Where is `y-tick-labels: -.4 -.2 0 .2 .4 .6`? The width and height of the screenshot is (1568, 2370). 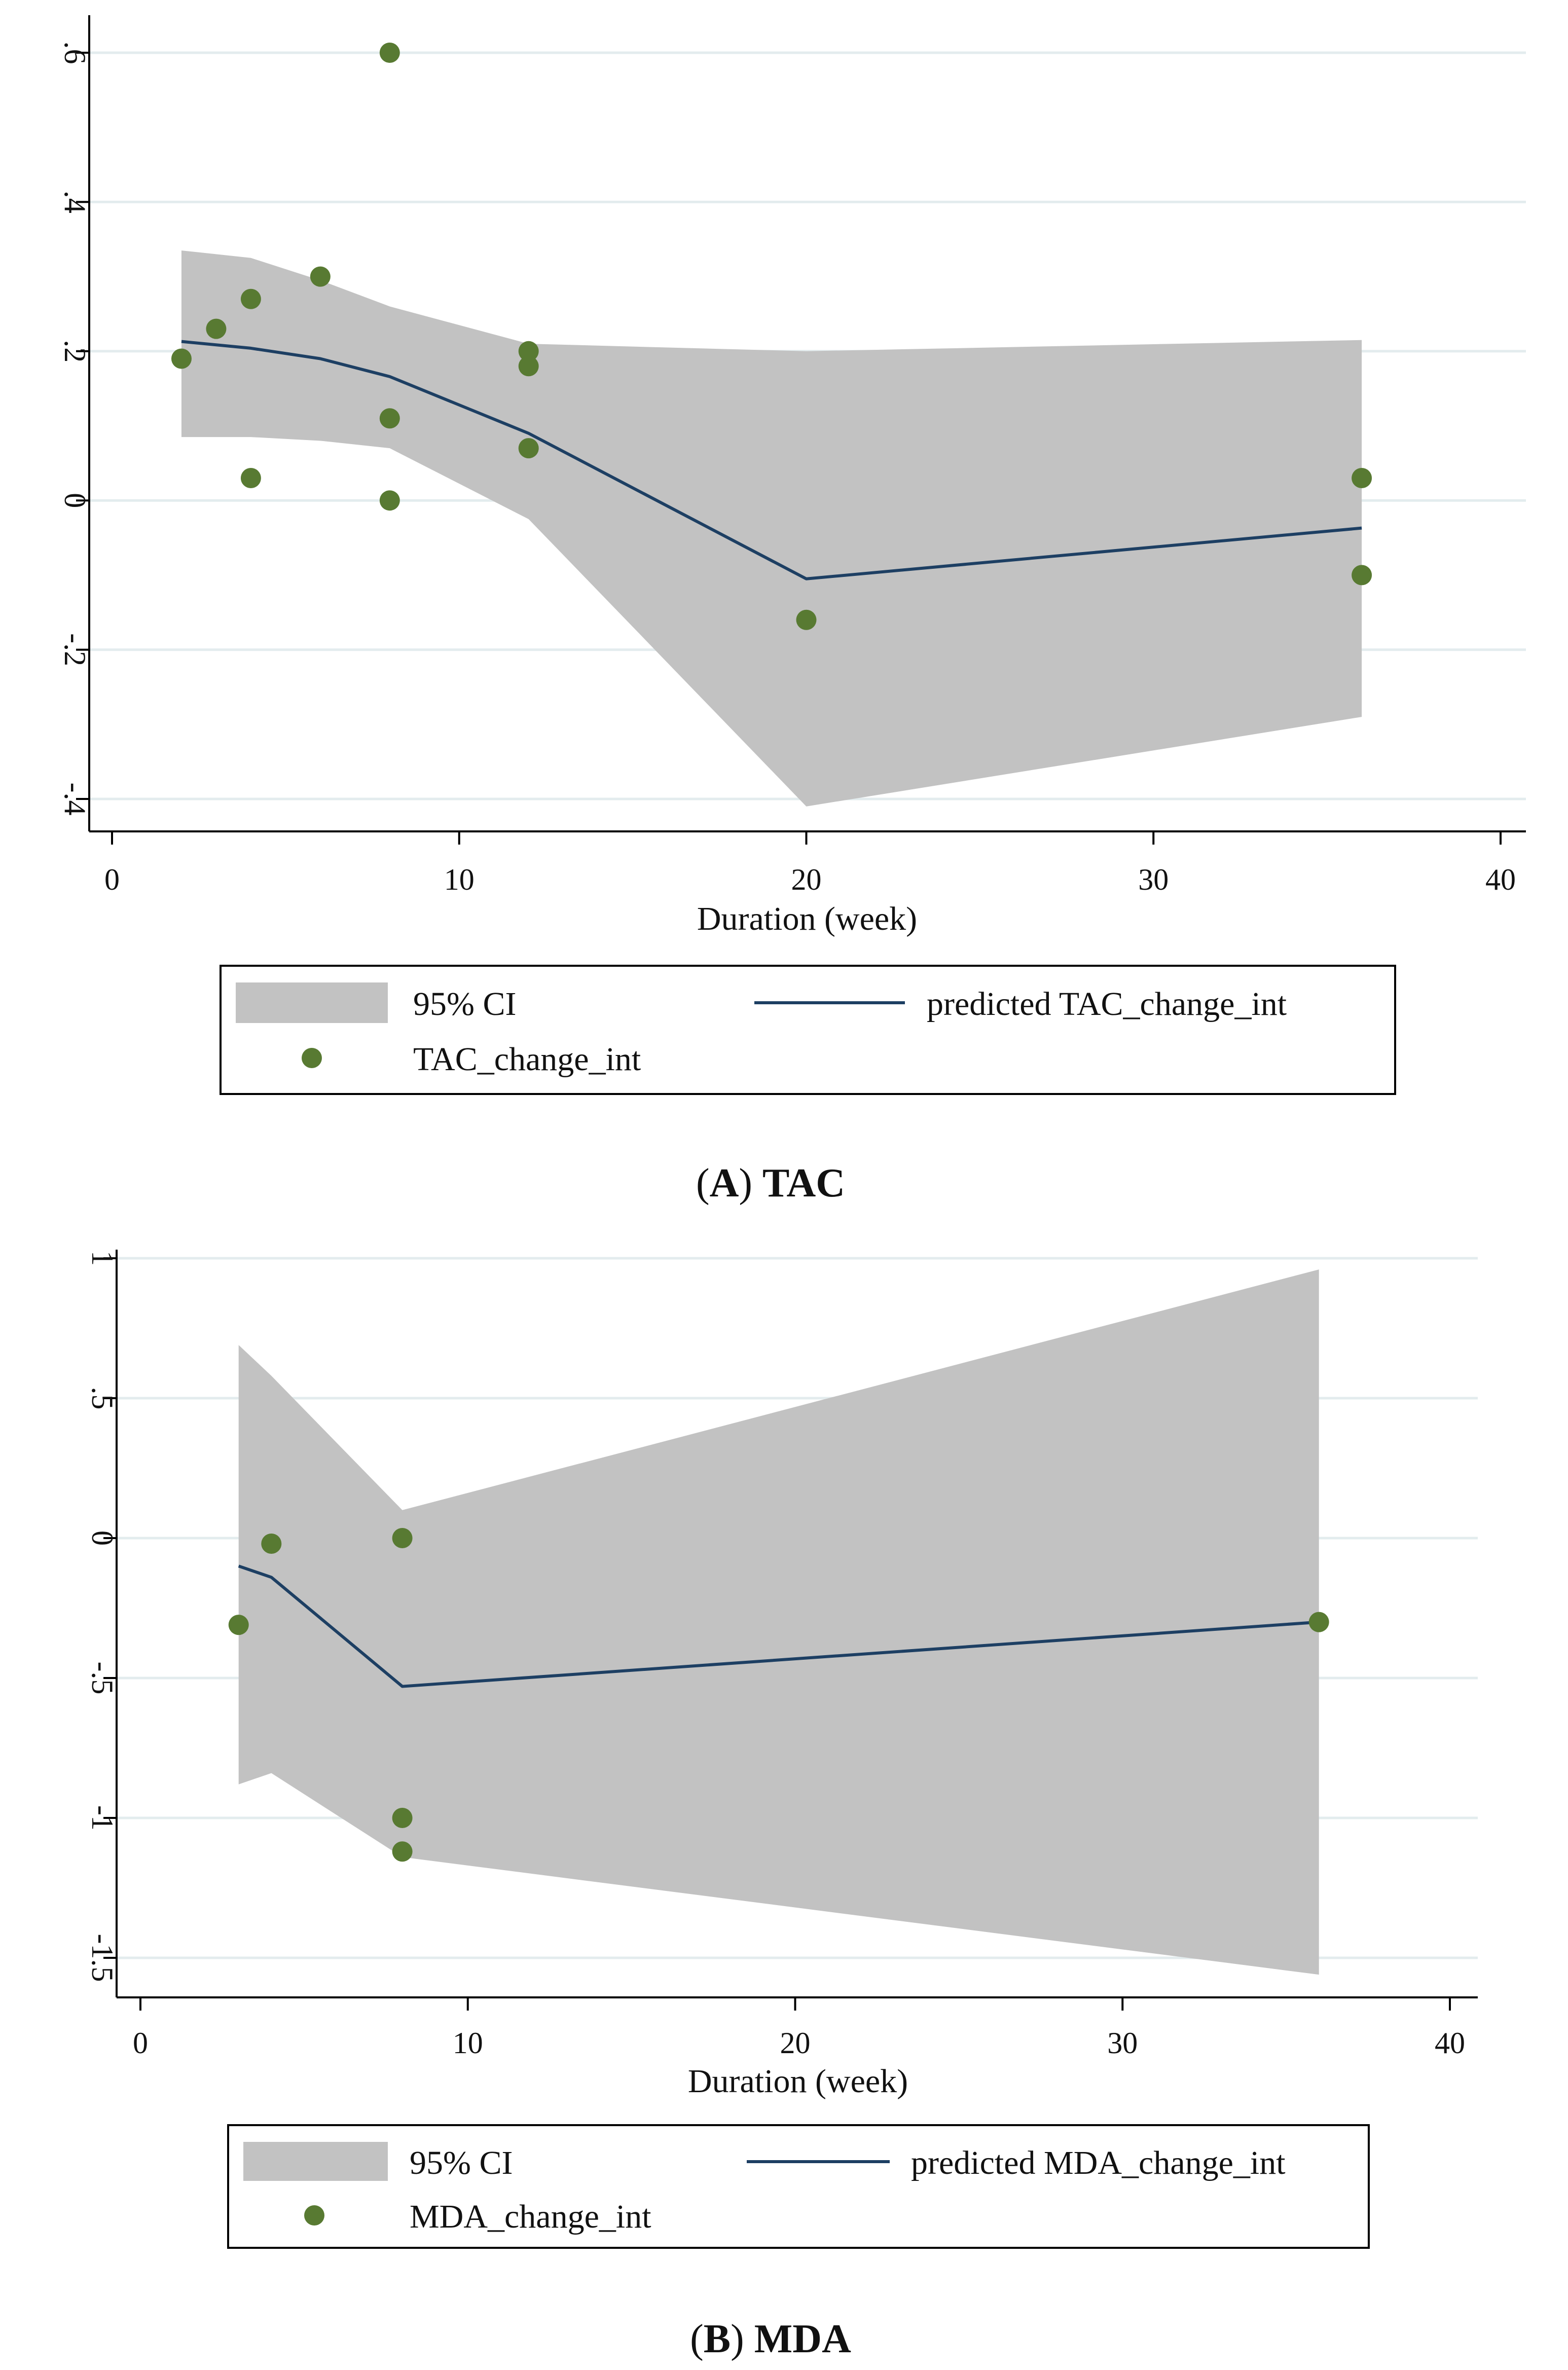
y-tick-labels: -.4 -.2 0 .2 .4 .6 is located at coordinates (75, 429).